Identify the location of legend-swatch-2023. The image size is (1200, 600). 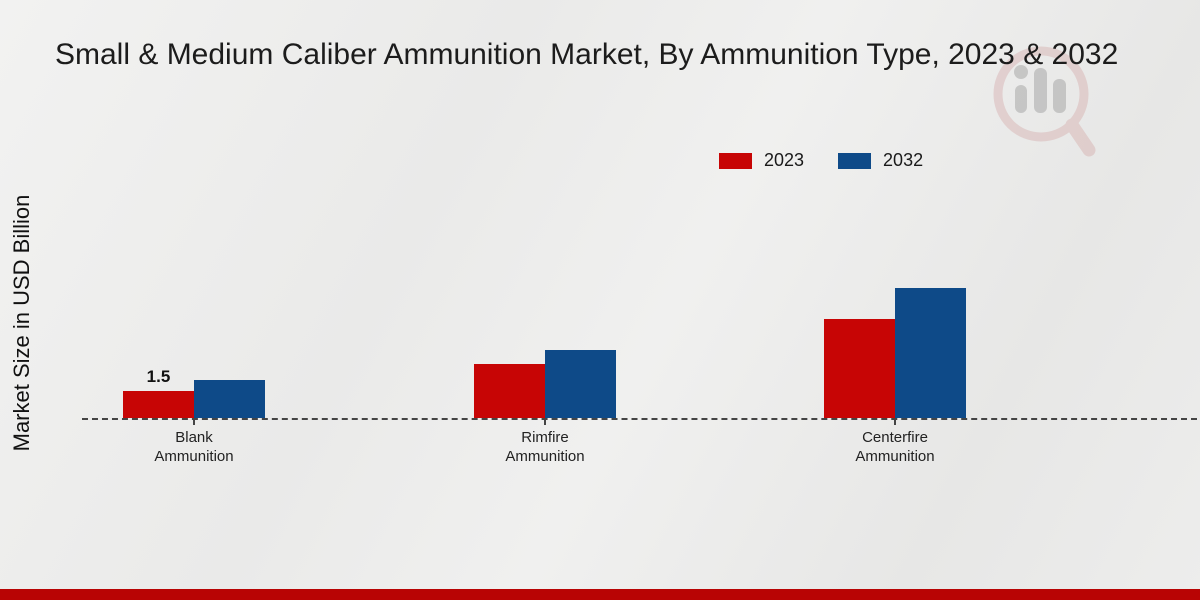
(735, 160).